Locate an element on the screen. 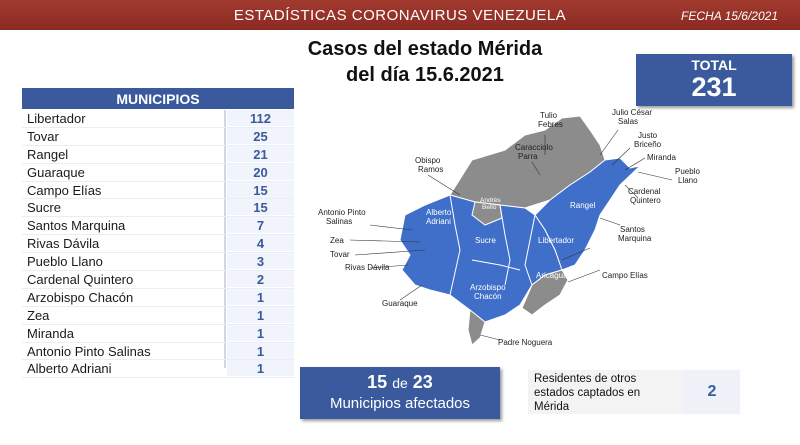  main-title-line1: Casos del estado Mérida is located at coordinates (425, 49).